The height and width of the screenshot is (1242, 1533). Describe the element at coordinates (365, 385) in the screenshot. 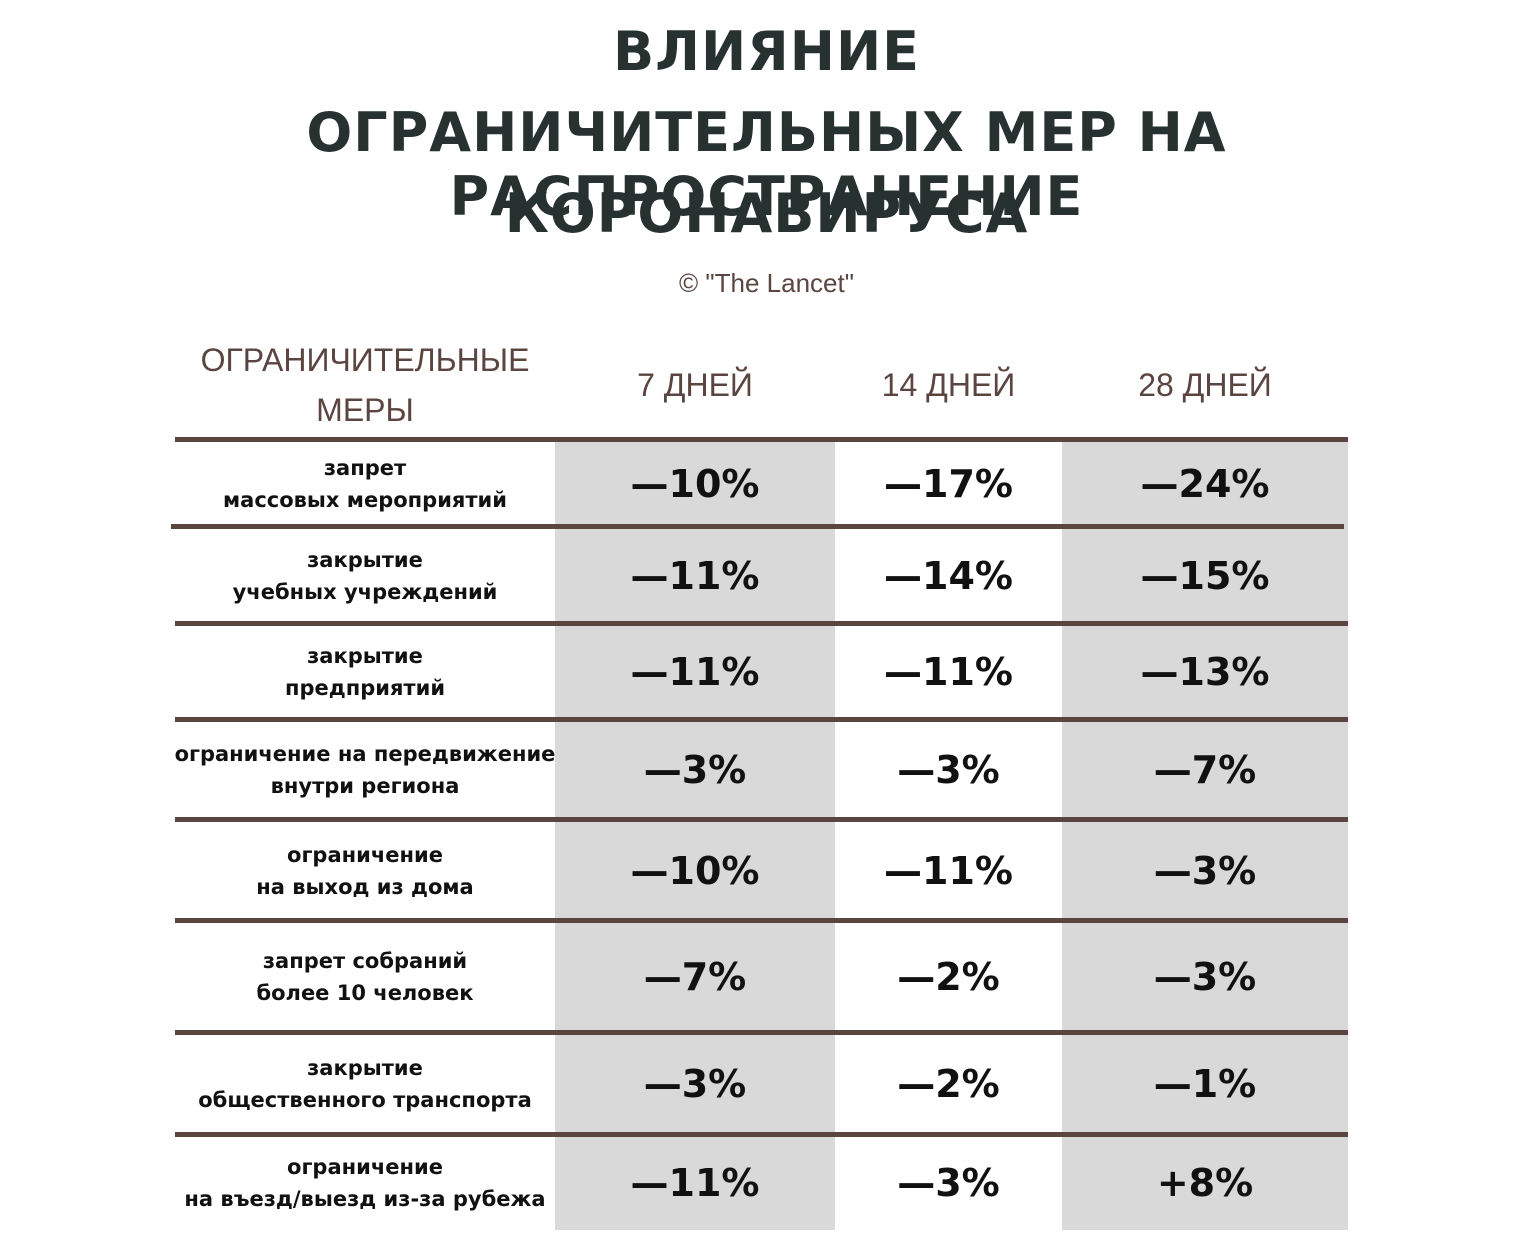

I see `header-cell: ОГРАНИЧИТЕЛЬНЫЕ МЕРЫ` at that location.